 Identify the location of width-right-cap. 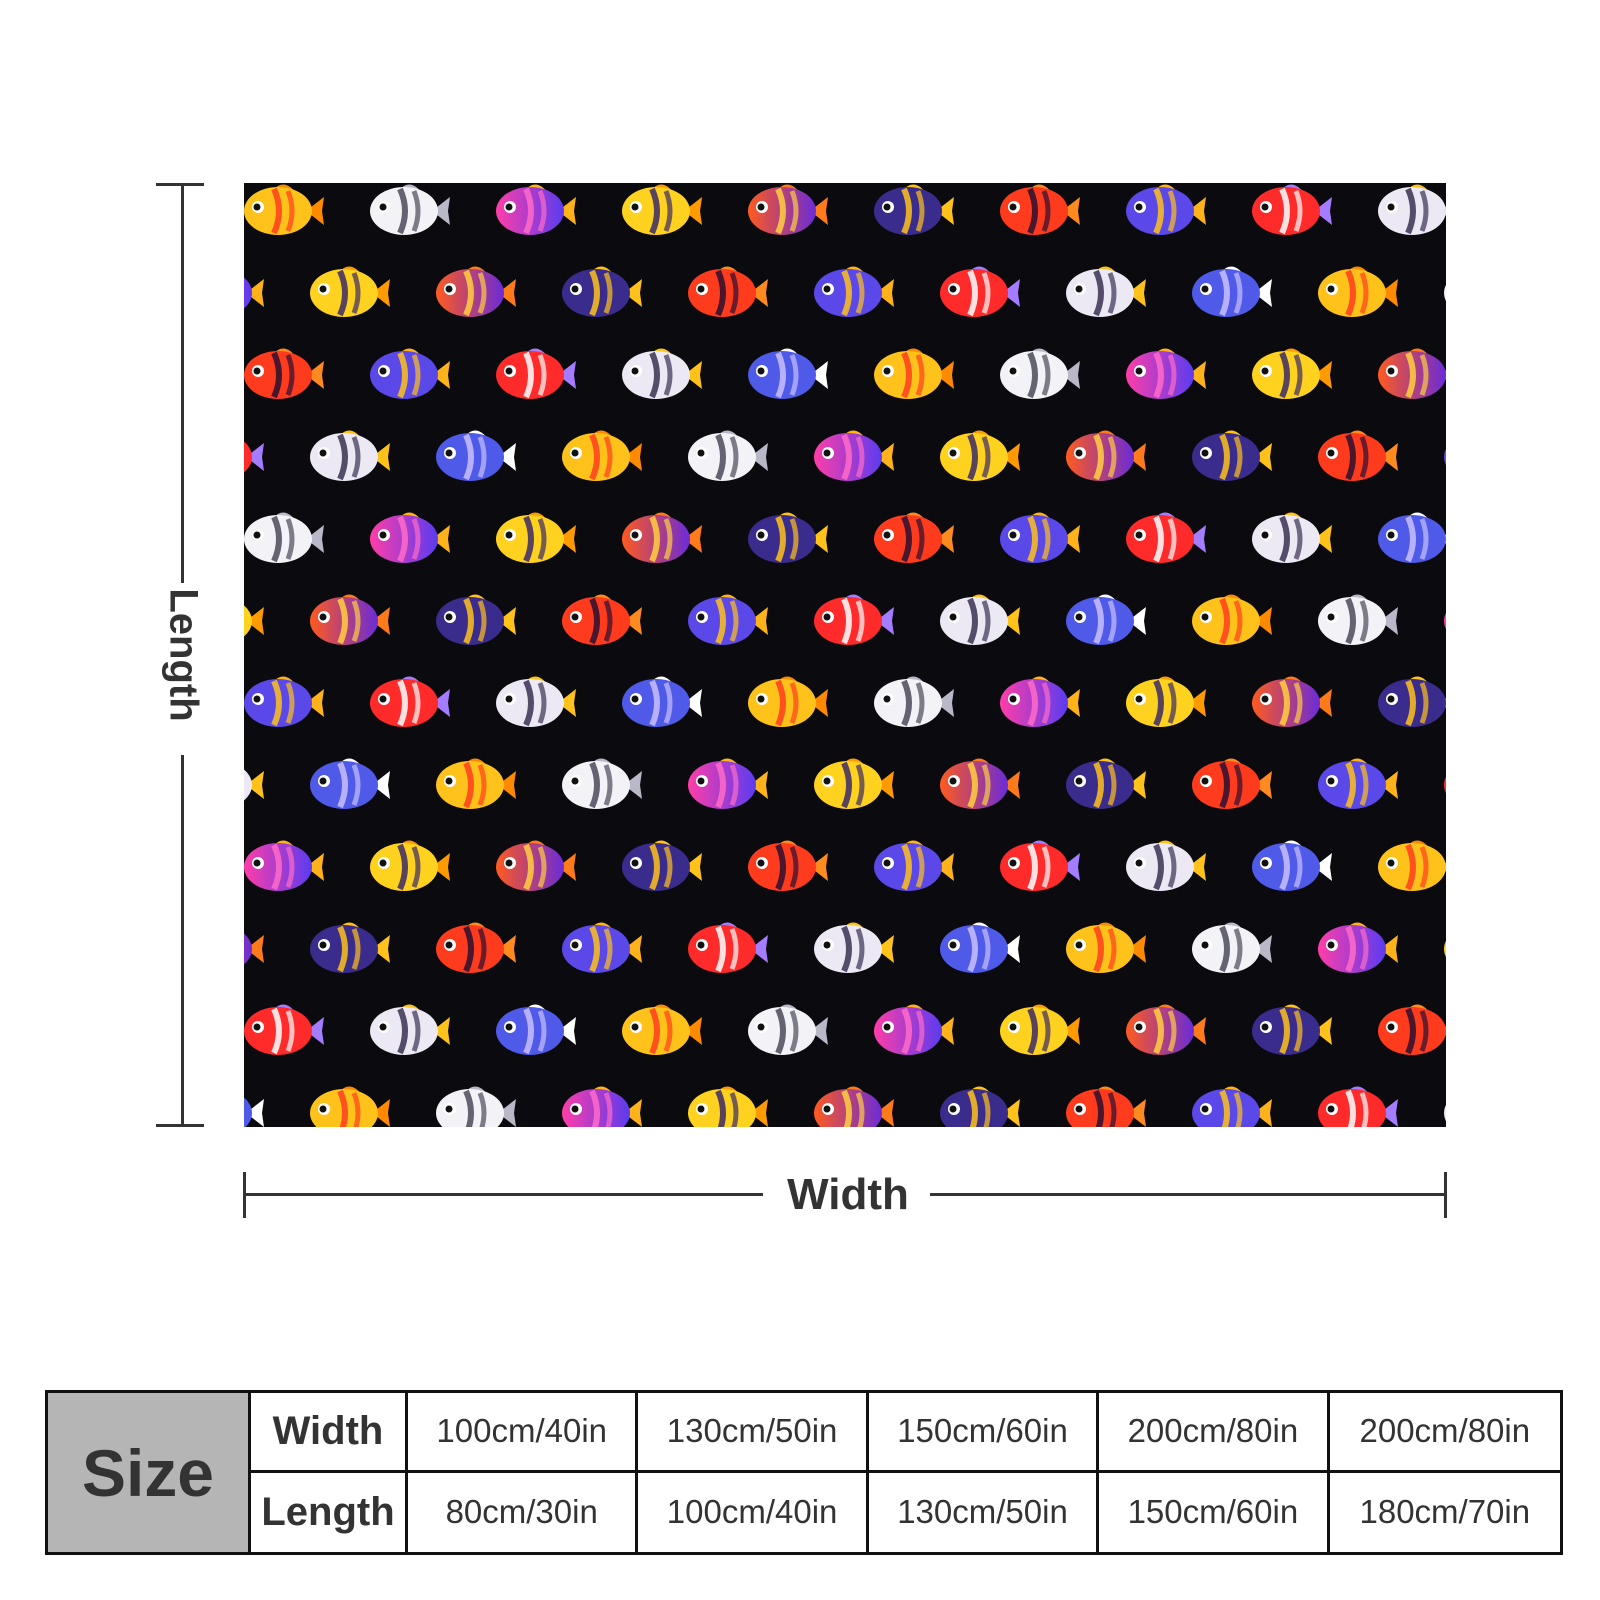
(1445, 1195).